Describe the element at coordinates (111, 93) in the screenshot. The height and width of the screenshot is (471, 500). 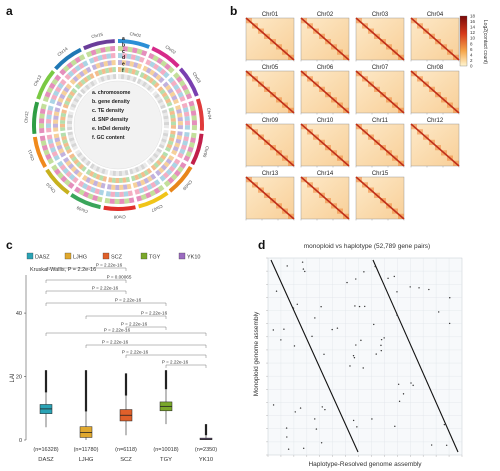
I see `circos-legend-item: a. chromosome` at that location.